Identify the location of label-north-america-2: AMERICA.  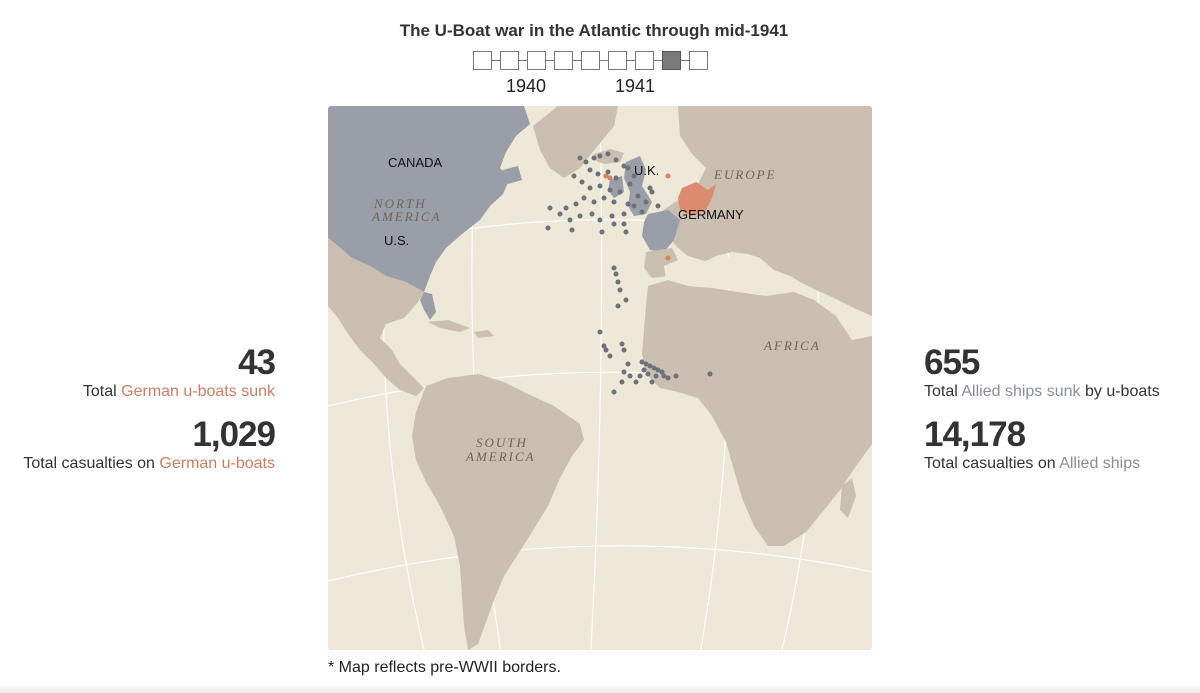
(406, 216).